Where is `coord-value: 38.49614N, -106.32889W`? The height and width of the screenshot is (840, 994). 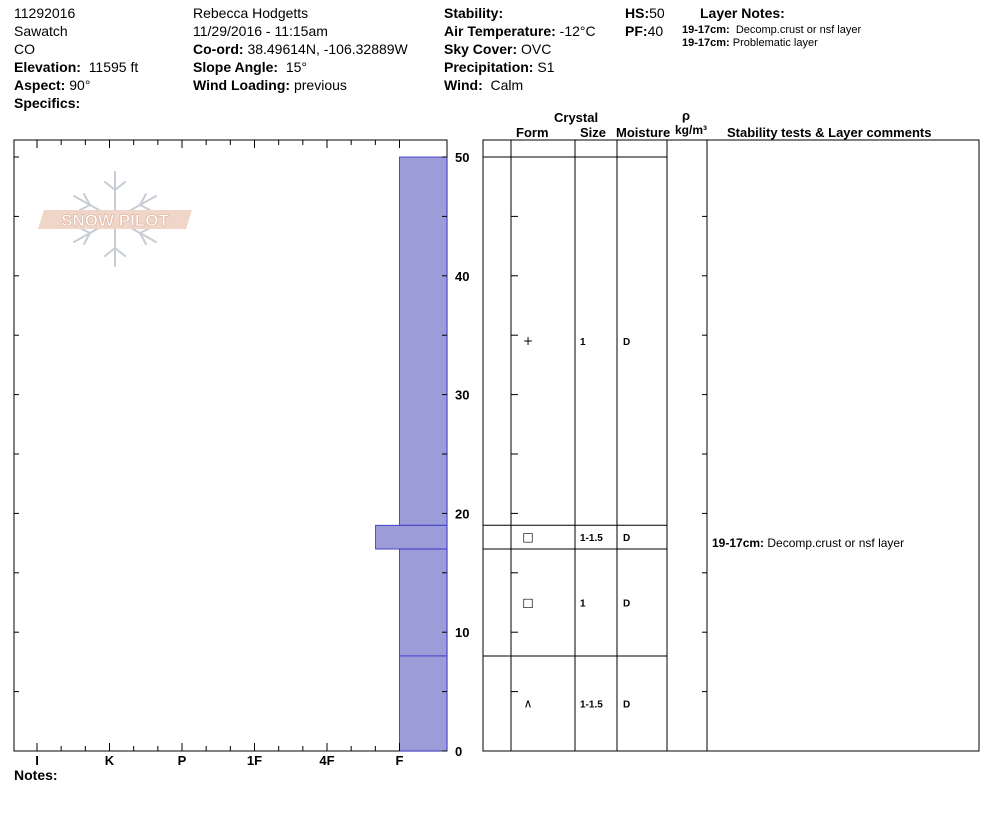
coord-value: 38.49614N, -106.32889W is located at coordinates (327, 49).